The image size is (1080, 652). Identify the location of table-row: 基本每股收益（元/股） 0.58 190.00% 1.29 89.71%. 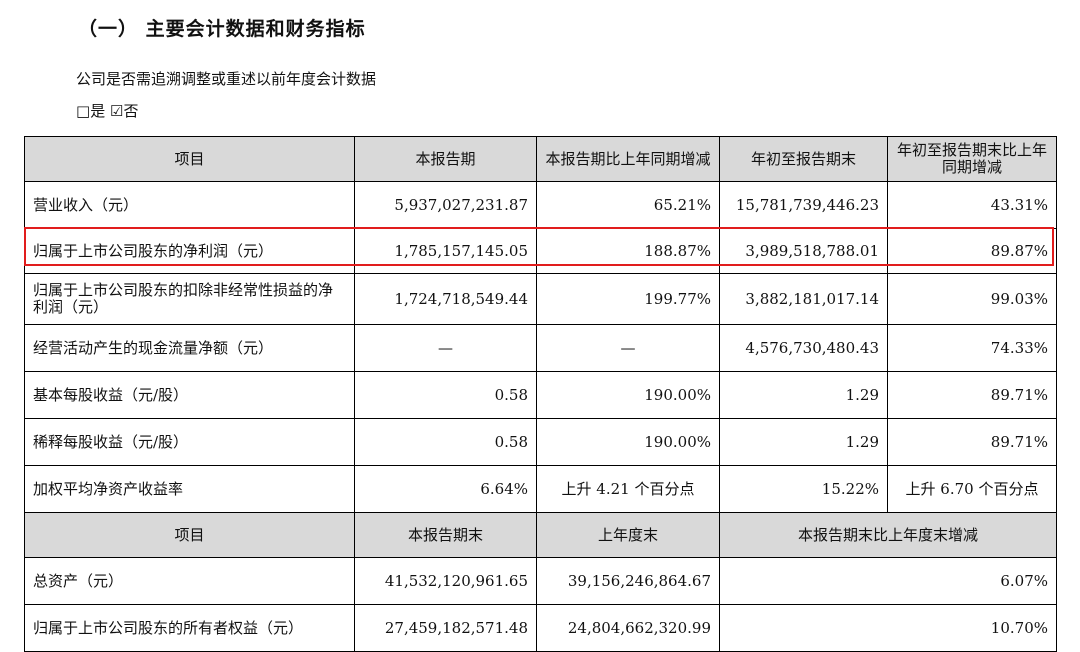
(540, 395).